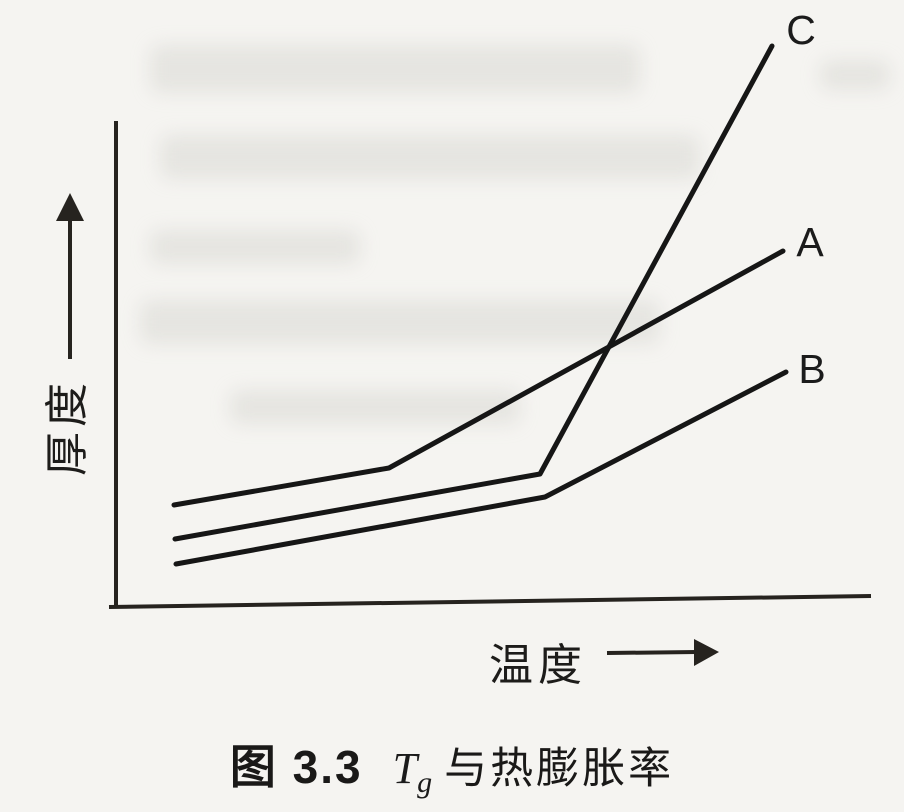  I want to click on series-label-C: C, so click(801, 30).